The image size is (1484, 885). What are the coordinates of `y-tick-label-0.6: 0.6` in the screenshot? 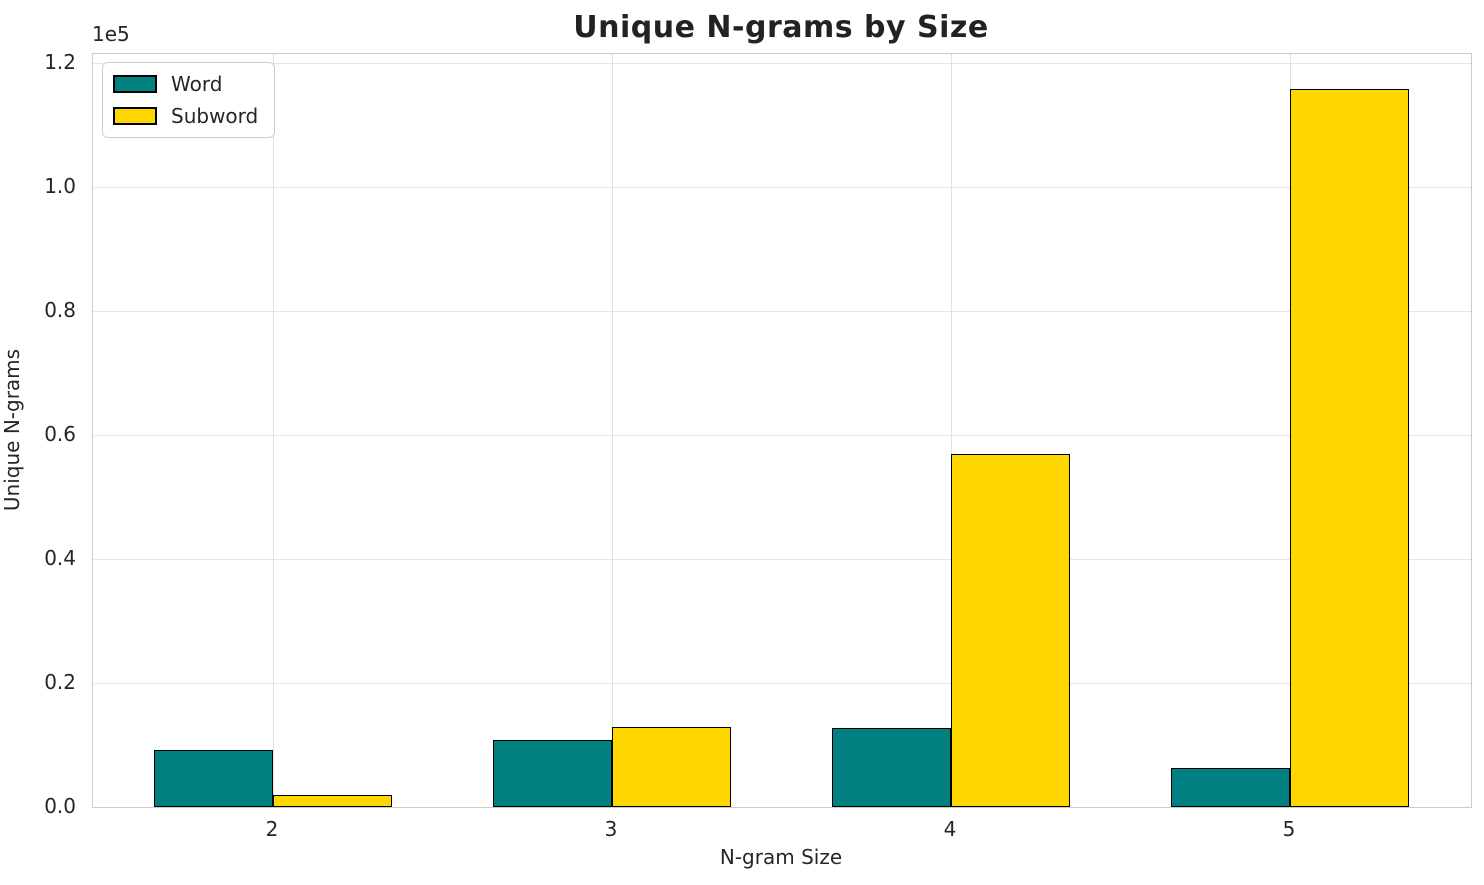 It's located at (60, 434).